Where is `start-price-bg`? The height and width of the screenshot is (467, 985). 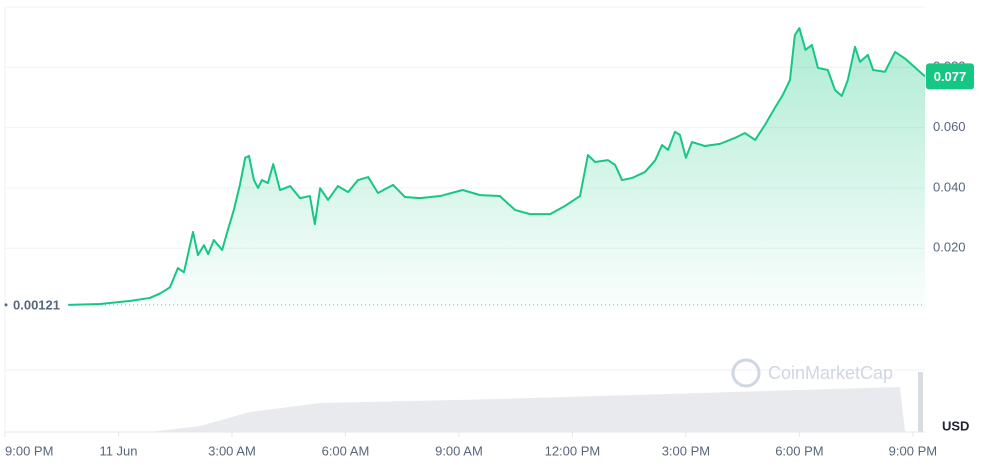
start-price-bg is located at coordinates (39, 304).